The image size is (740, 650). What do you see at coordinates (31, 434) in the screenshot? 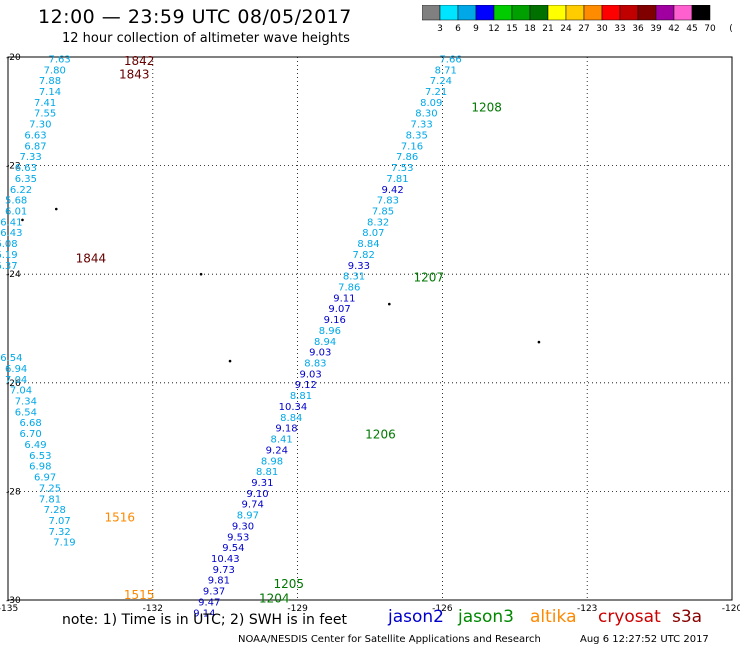
I see `wave-height-label: 6.70` at bounding box center [31, 434].